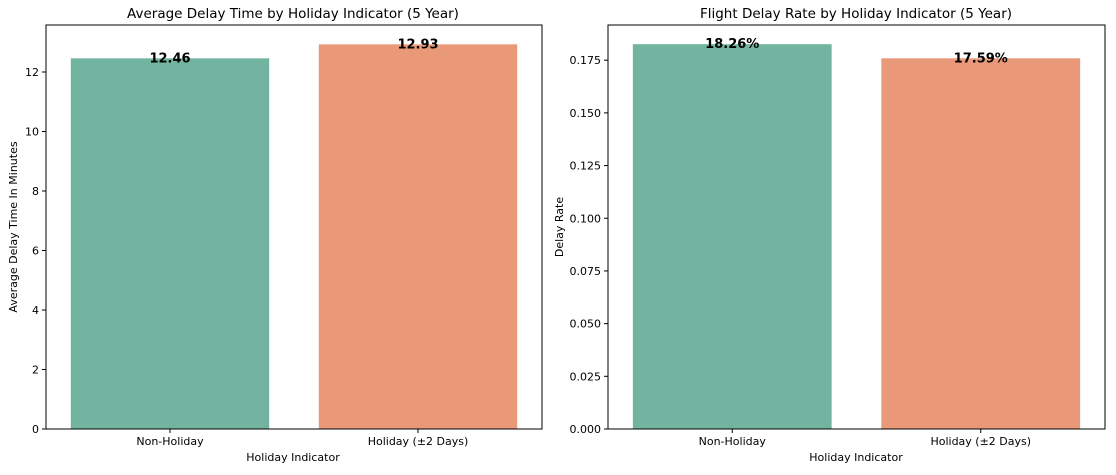 The height and width of the screenshot is (475, 1116). I want to click on y-tick-label: 0.000, so click(586, 429).